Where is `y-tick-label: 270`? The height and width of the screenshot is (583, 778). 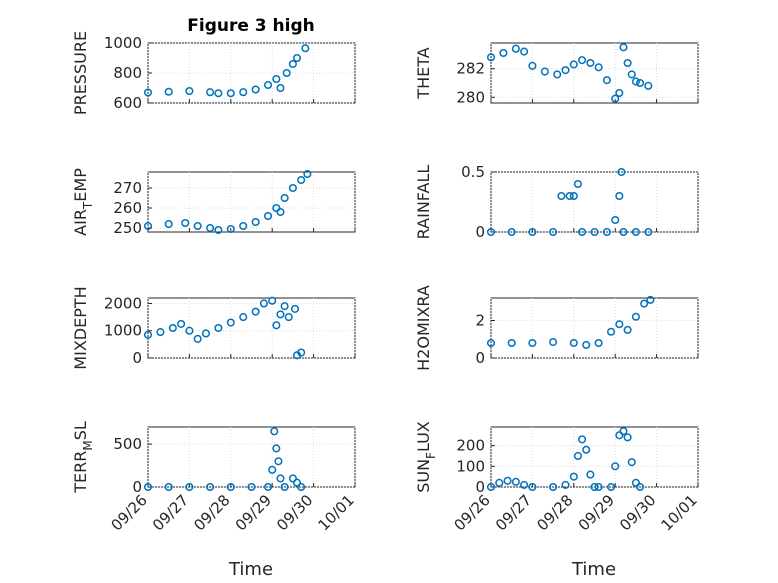
y-tick-label: 270 is located at coordinates (127, 188).